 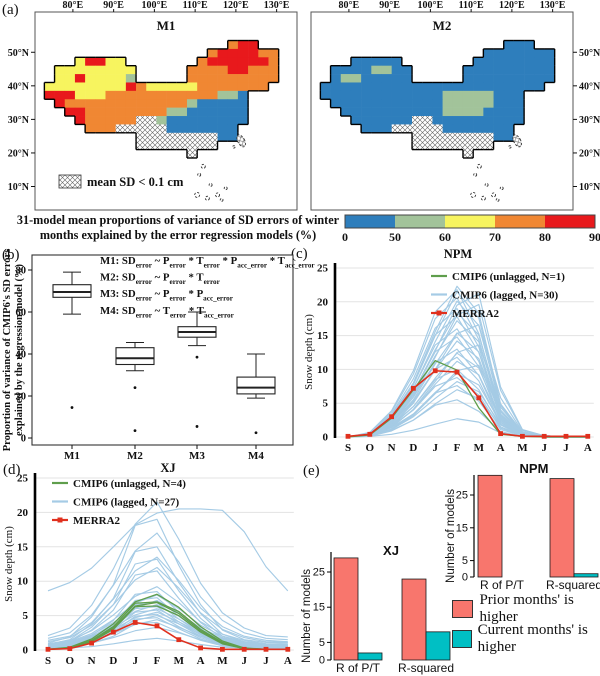 I want to click on bar-NPM-R of P/T, so click(x=490, y=526).